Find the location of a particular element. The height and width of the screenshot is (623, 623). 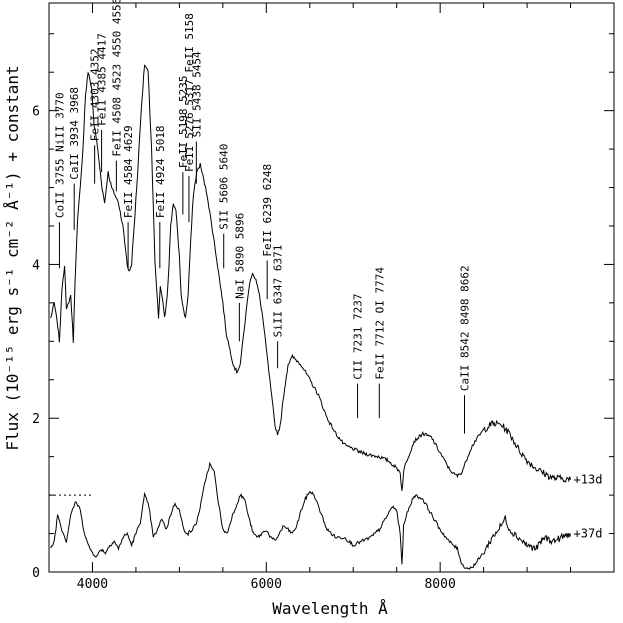

spectrum-line-plus37d is located at coordinates (310, 515).